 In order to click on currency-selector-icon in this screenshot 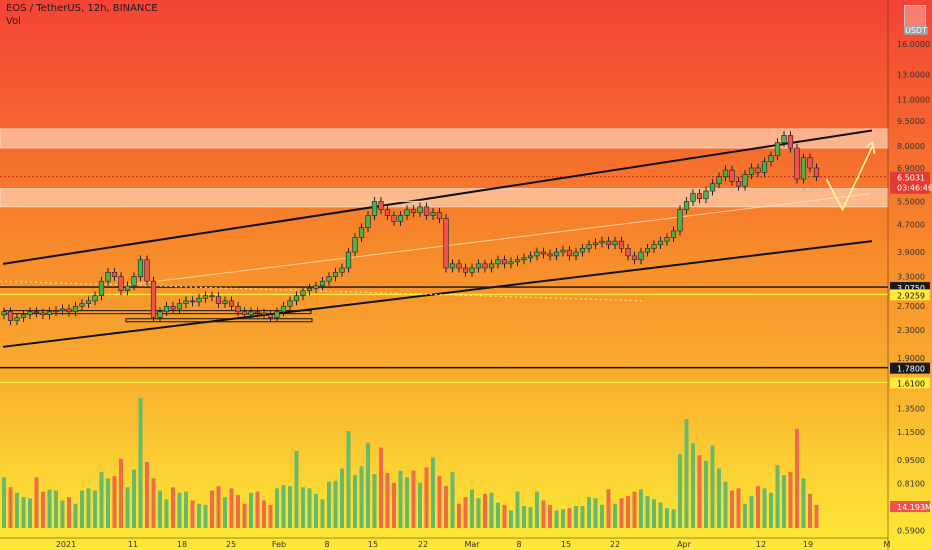, I will do `click(915, 16)`.